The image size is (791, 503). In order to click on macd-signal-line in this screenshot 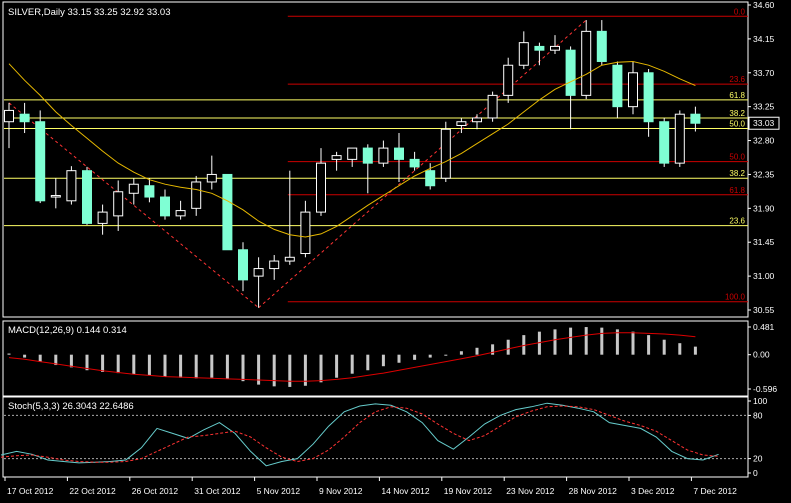, I will do `click(352, 357)`.